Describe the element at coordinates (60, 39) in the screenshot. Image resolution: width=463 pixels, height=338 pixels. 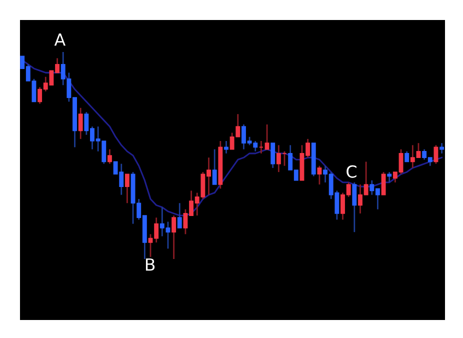
I see `text: A` at that location.